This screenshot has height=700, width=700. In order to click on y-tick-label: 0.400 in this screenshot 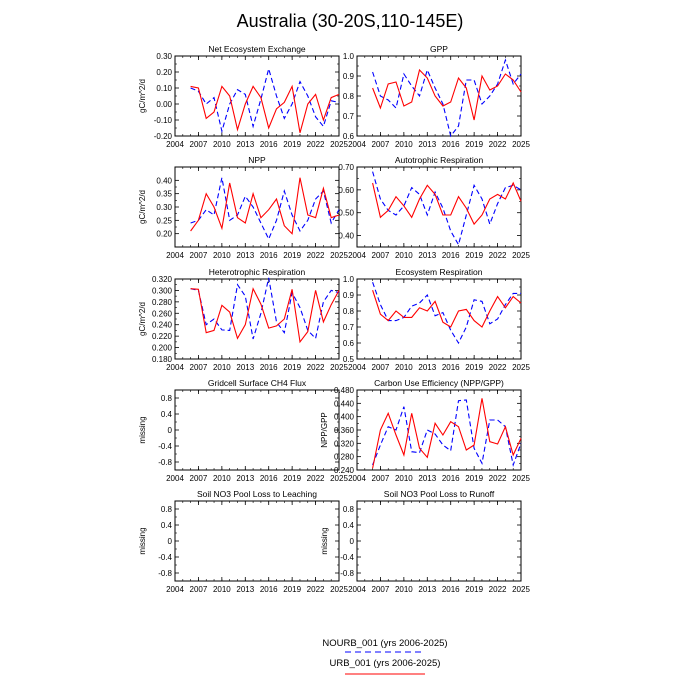, I will do `click(344, 417)`.